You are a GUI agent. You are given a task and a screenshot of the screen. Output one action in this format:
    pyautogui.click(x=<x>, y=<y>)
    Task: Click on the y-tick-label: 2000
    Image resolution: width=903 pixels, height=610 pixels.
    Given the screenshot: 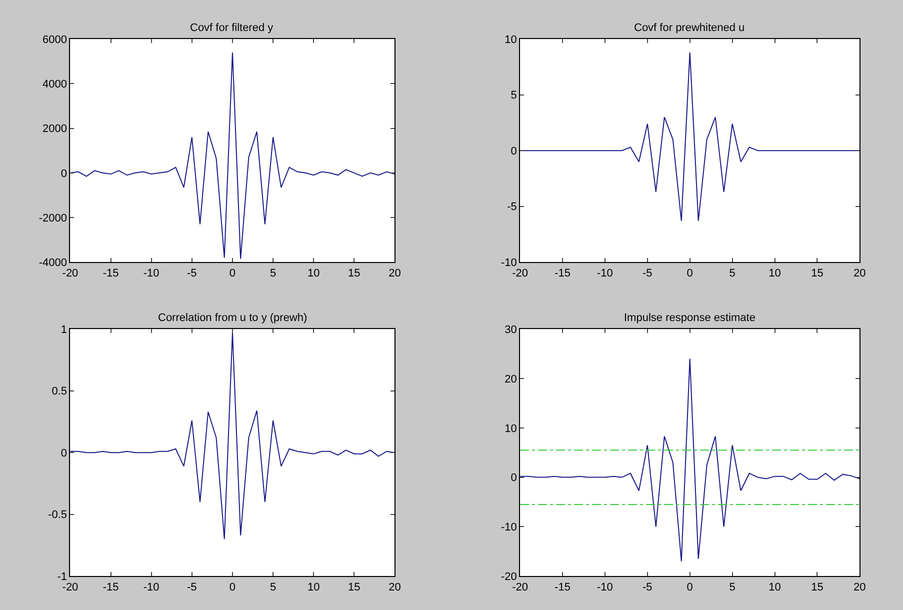 What is the action you would take?
    pyautogui.click(x=55, y=129)
    